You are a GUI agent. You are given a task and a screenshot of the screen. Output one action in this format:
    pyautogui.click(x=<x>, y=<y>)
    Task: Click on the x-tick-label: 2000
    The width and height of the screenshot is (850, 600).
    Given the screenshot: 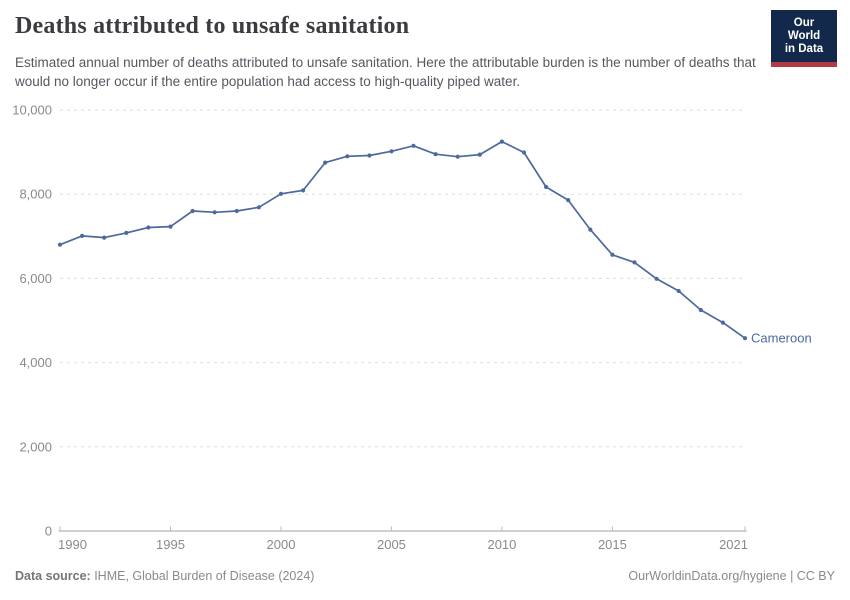 What is the action you would take?
    pyautogui.click(x=281, y=544)
    